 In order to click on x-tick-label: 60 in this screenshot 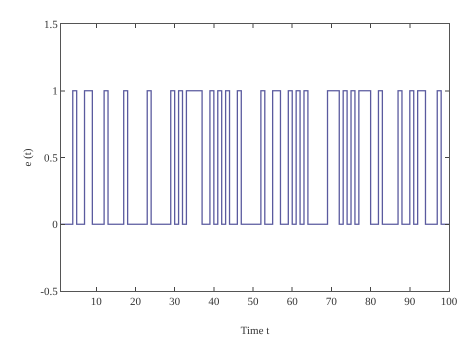, I will do `click(292, 302)`.